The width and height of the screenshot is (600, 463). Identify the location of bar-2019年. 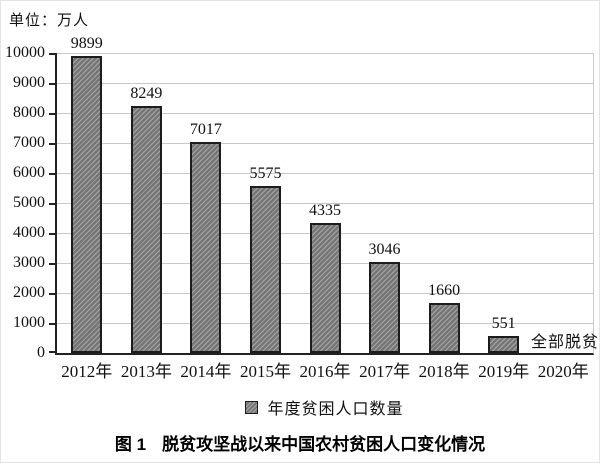
(504, 344).